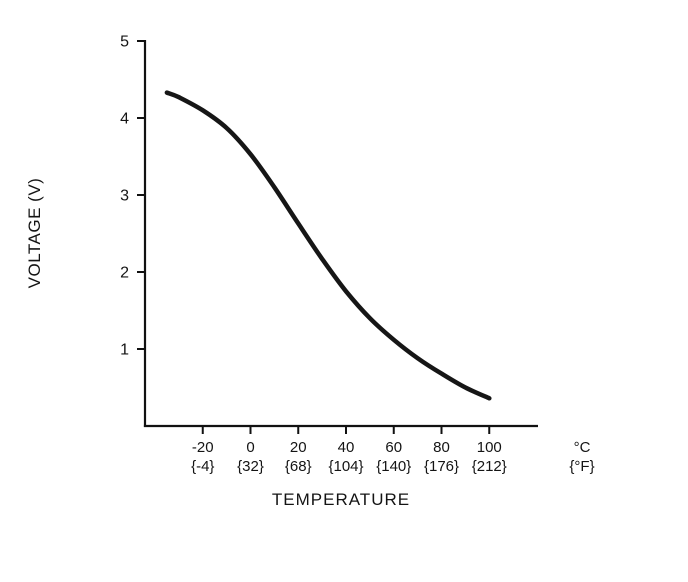 The height and width of the screenshot is (582, 688). I want to click on x-tick-label-celsius: 0, so click(250, 447).